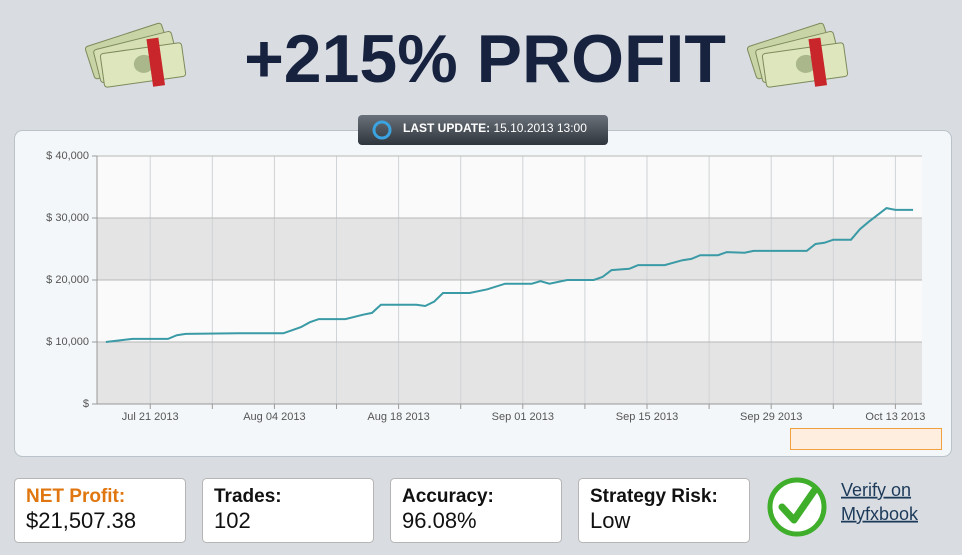  I want to click on stat-value: $21,507.38, so click(81, 520).